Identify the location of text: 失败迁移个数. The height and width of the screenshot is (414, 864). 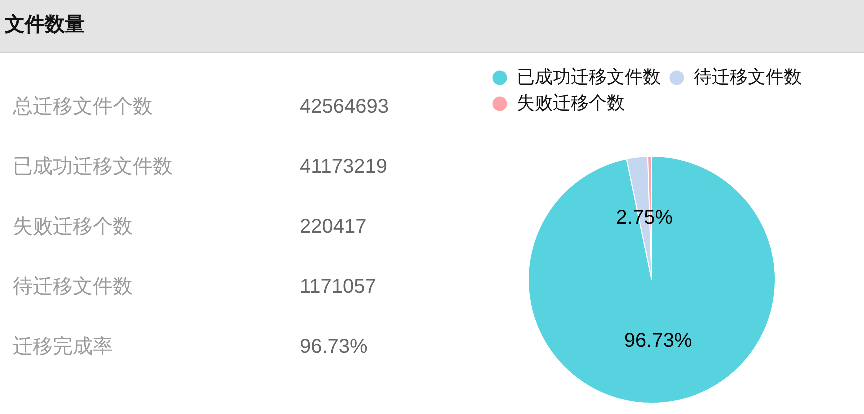
(73, 227).